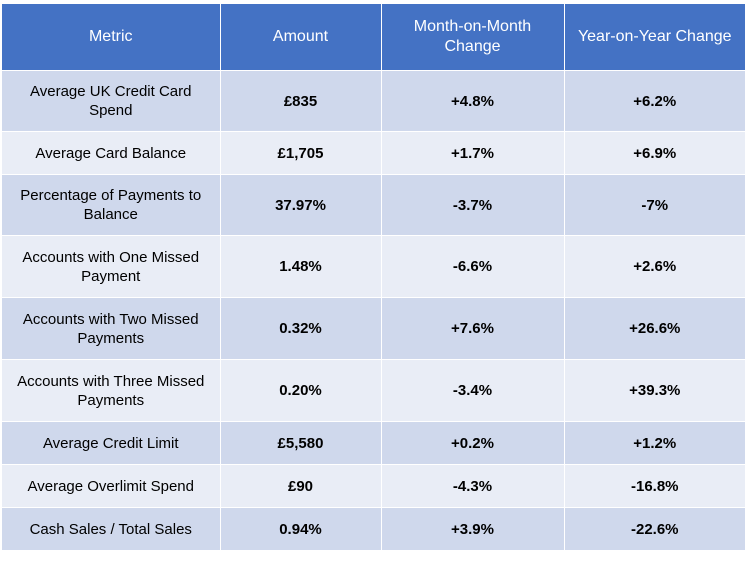 The height and width of the screenshot is (563, 755). What do you see at coordinates (301, 205) in the screenshot?
I see `amount-cell: 37.97%` at bounding box center [301, 205].